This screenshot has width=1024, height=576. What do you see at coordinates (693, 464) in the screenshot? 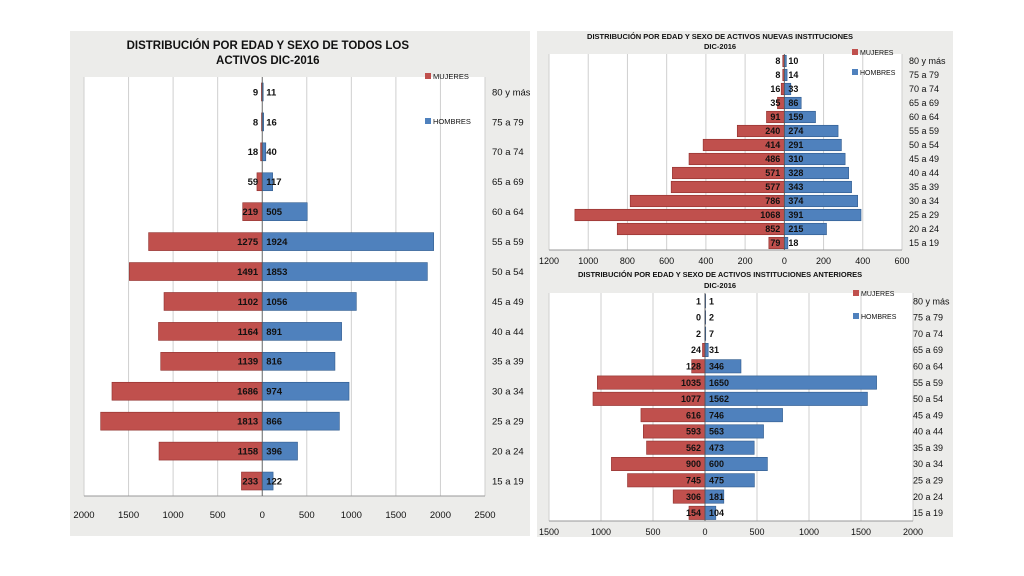
I see `data-label-mujeres: 900` at bounding box center [693, 464].